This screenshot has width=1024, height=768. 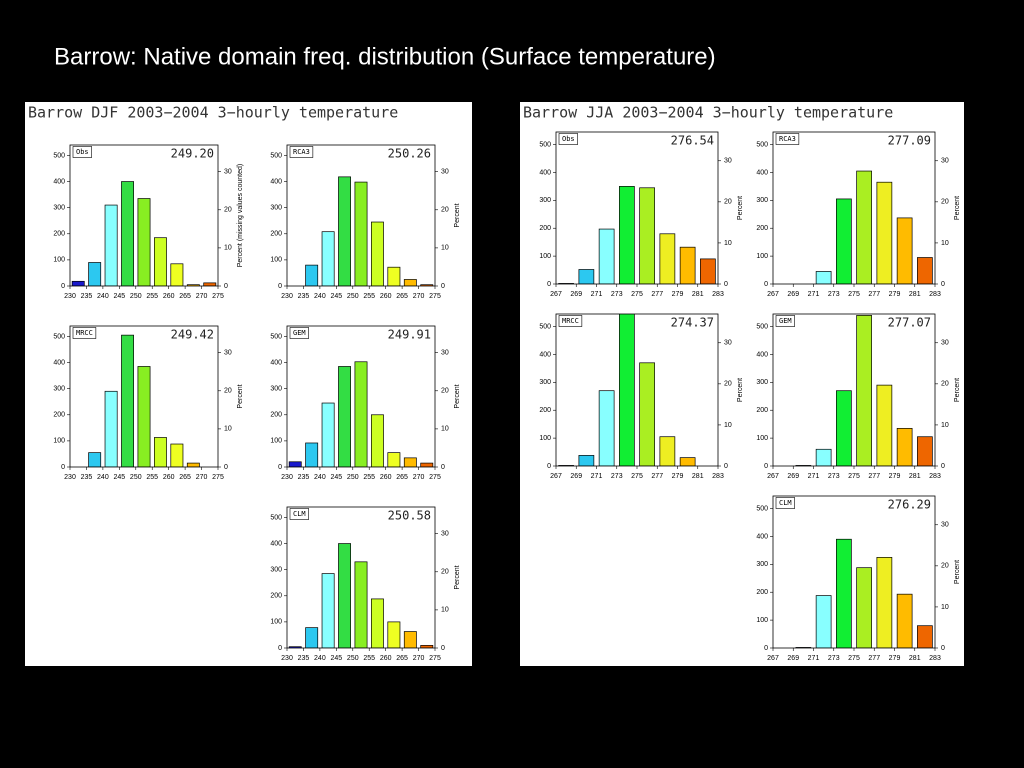 What do you see at coordinates (556, 294) in the screenshot?
I see `x-tick-label: 267` at bounding box center [556, 294].